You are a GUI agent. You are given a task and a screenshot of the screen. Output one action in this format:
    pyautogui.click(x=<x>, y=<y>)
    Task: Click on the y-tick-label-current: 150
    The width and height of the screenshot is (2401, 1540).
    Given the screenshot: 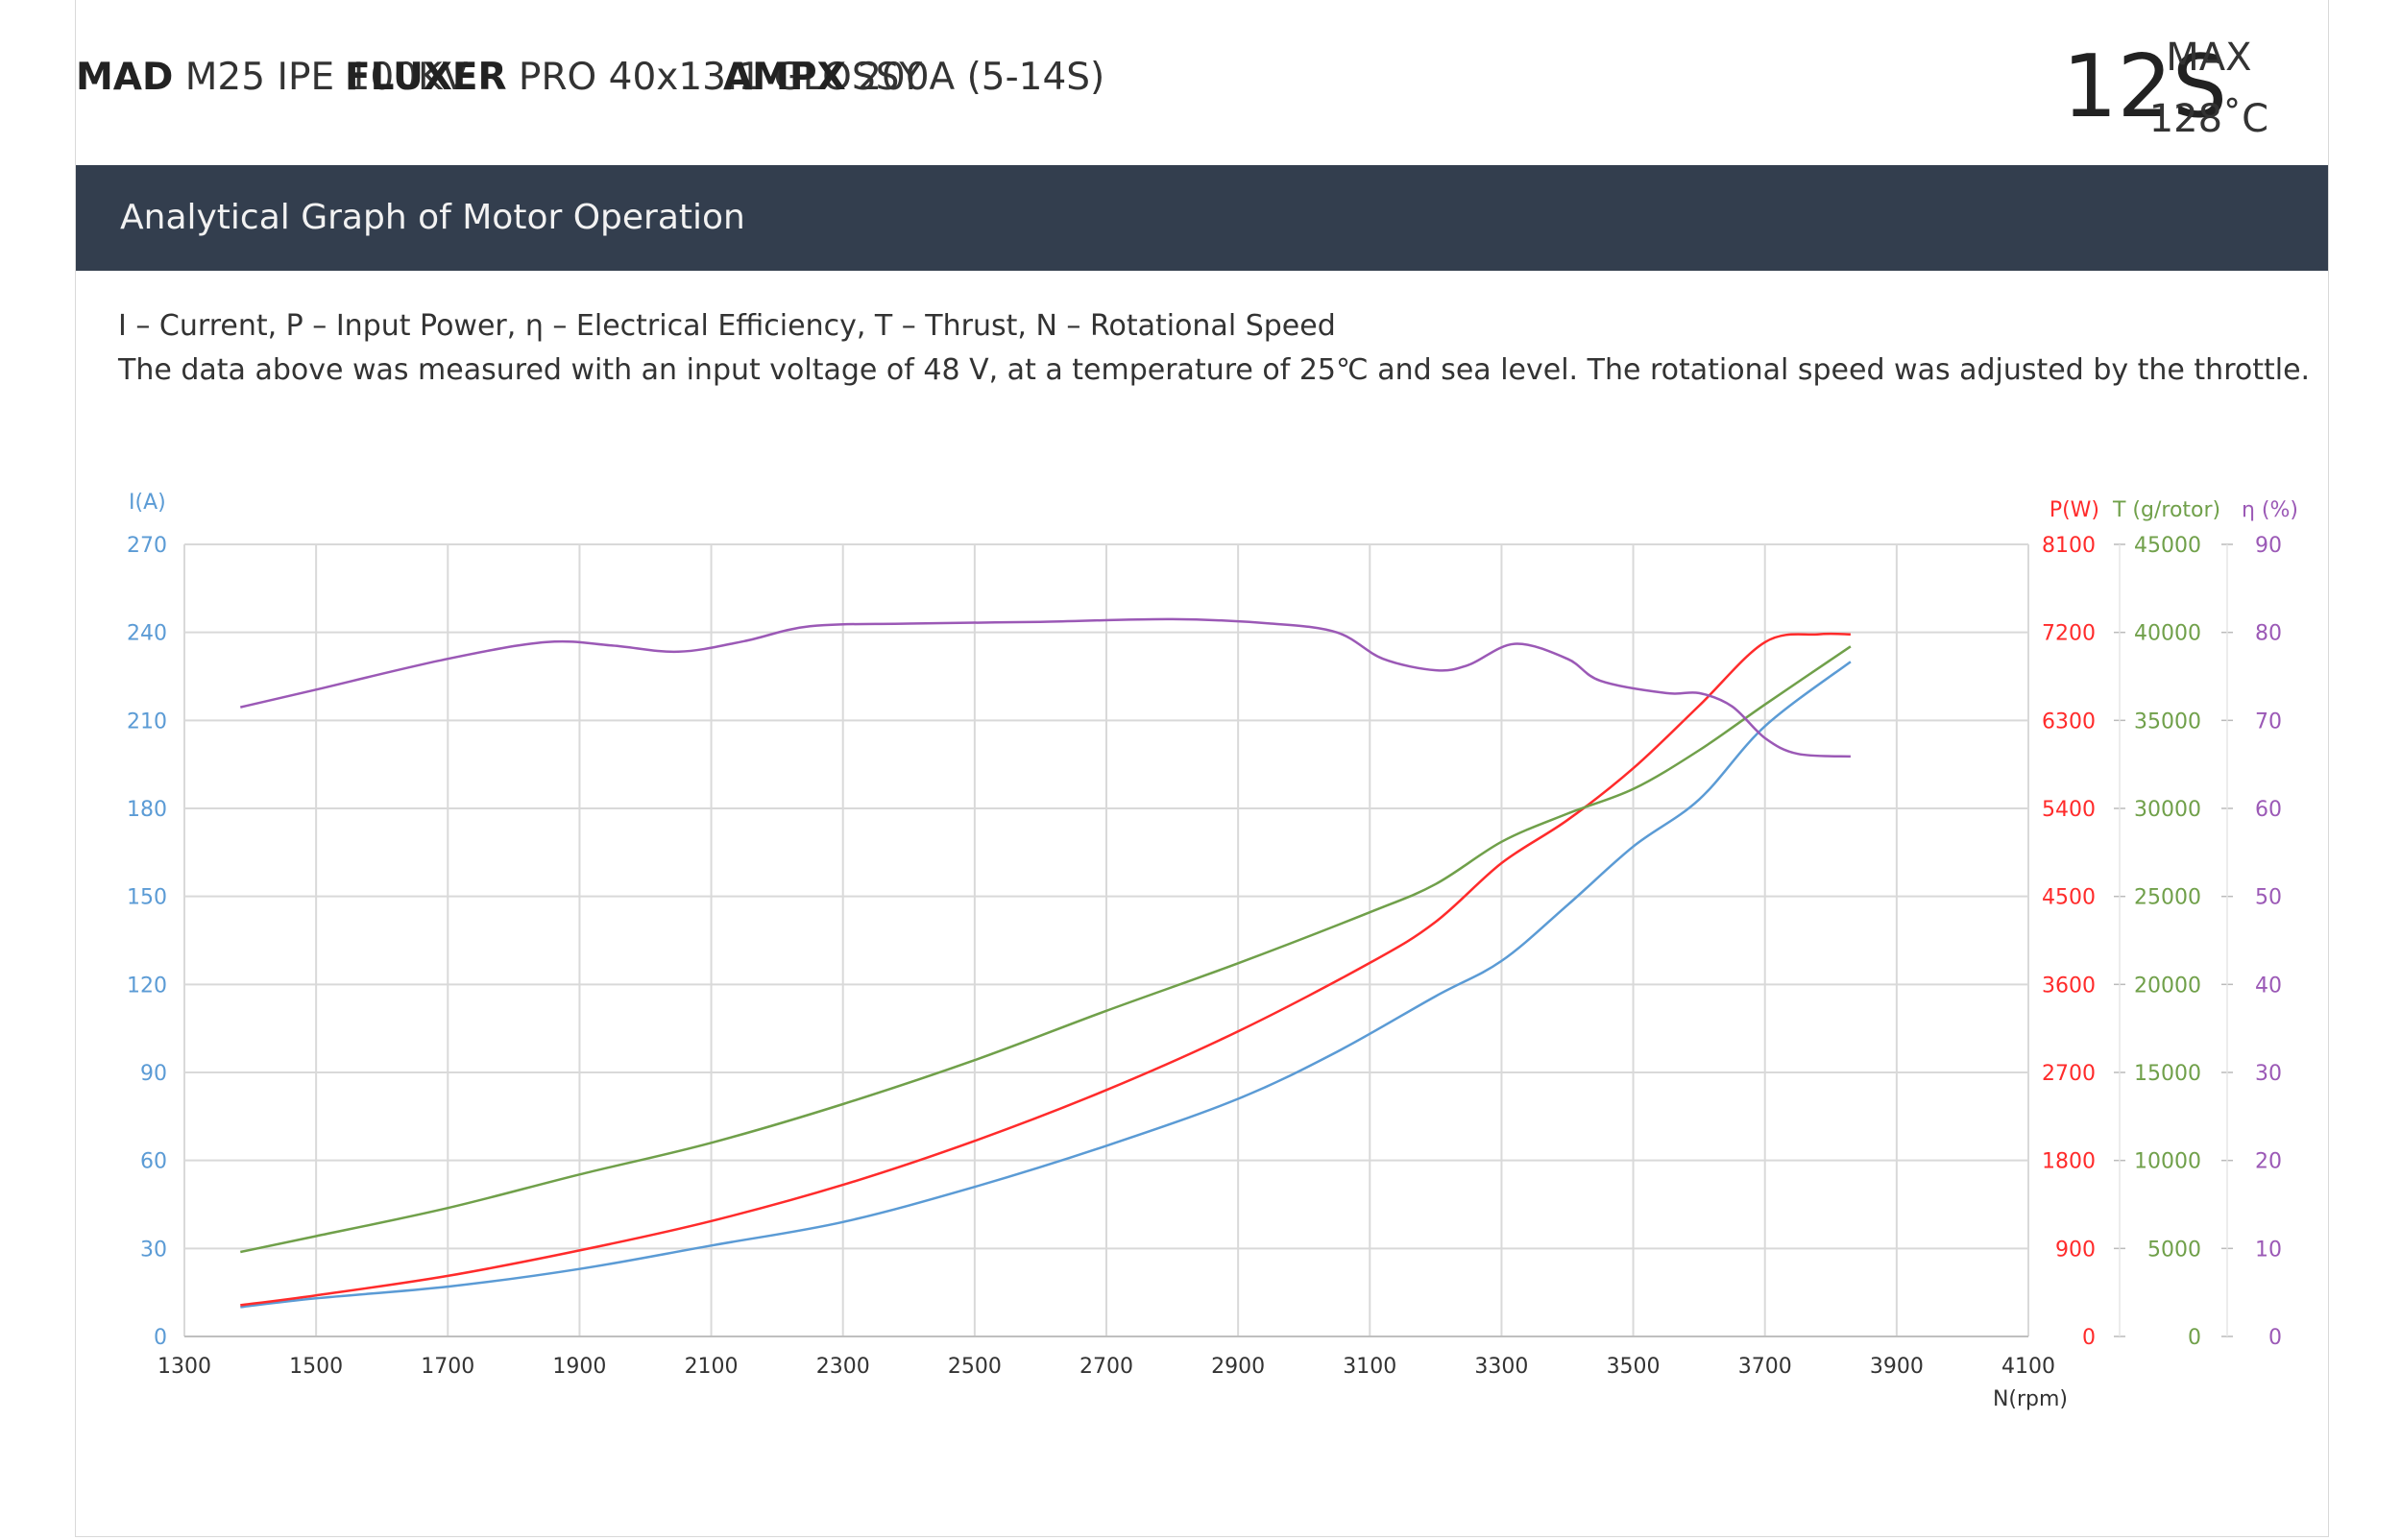 What is the action you would take?
    pyautogui.click(x=147, y=898)
    